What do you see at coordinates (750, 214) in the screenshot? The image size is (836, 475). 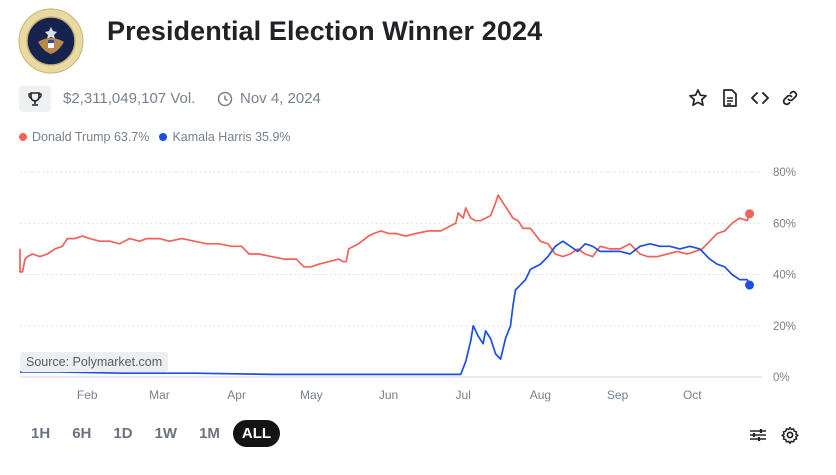 I see `series-end-dot-donald-trump` at bounding box center [750, 214].